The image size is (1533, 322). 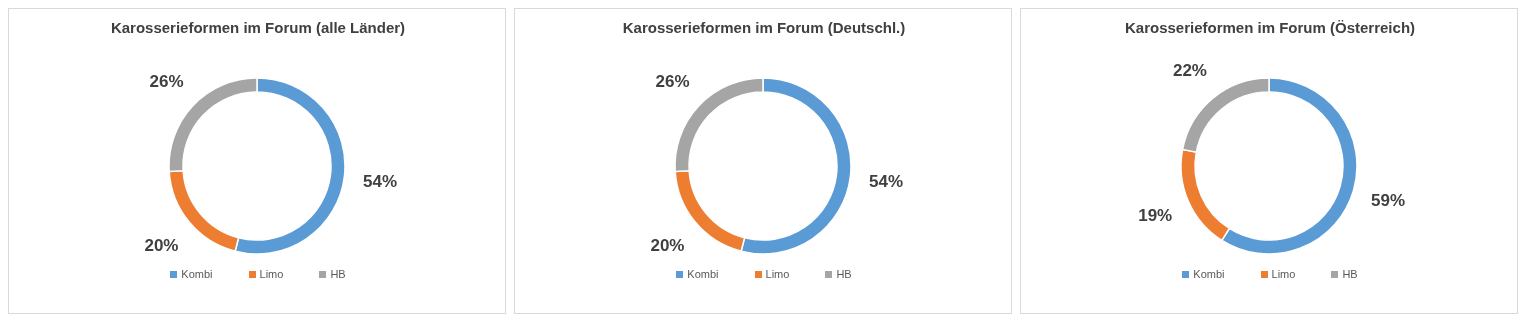 What do you see at coordinates (764, 27) in the screenshot?
I see `chart-title: Karosserieformen im Forum (Deutschl.)` at bounding box center [764, 27].